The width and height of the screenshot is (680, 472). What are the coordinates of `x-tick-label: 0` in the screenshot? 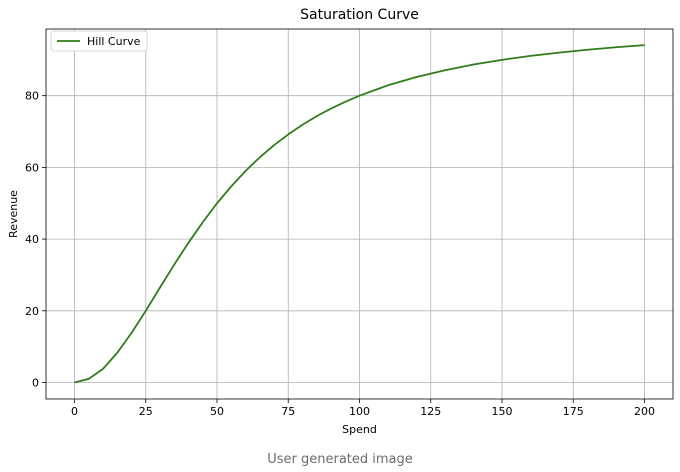 It's located at (74, 411).